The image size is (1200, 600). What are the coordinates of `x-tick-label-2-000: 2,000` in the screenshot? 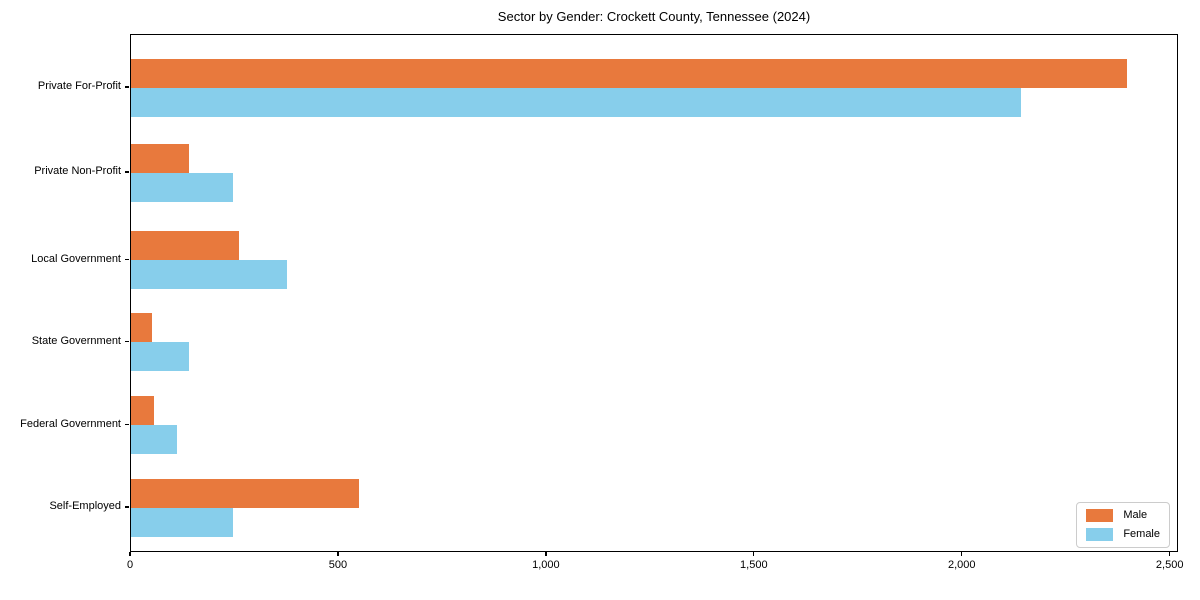 It's located at (961, 565).